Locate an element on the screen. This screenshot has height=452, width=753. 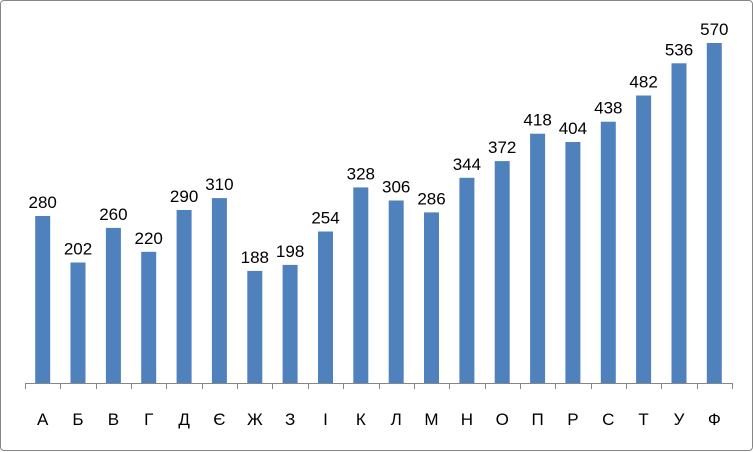
x-tick-label: Є is located at coordinates (219, 419).